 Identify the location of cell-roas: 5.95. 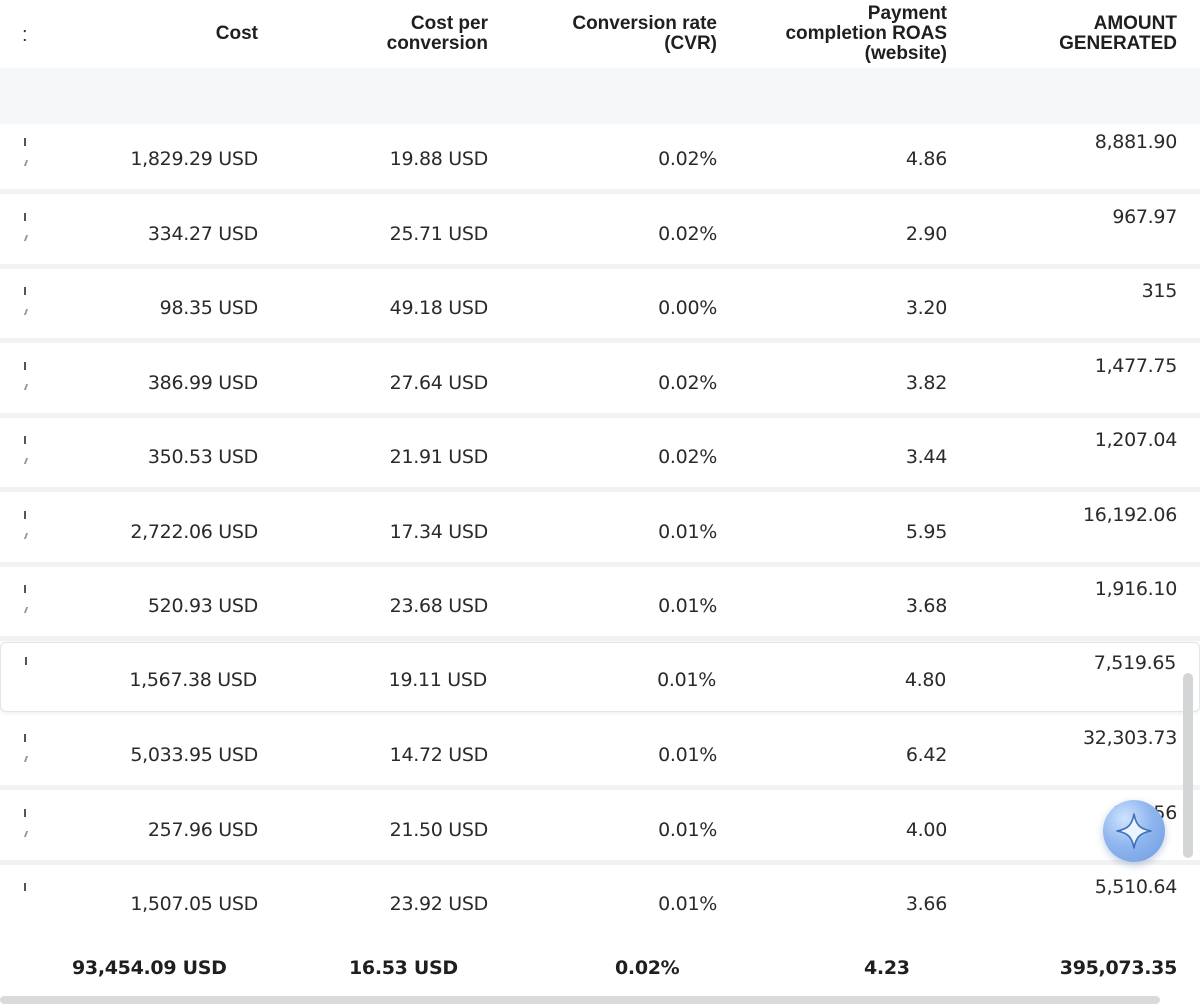
(926, 532).